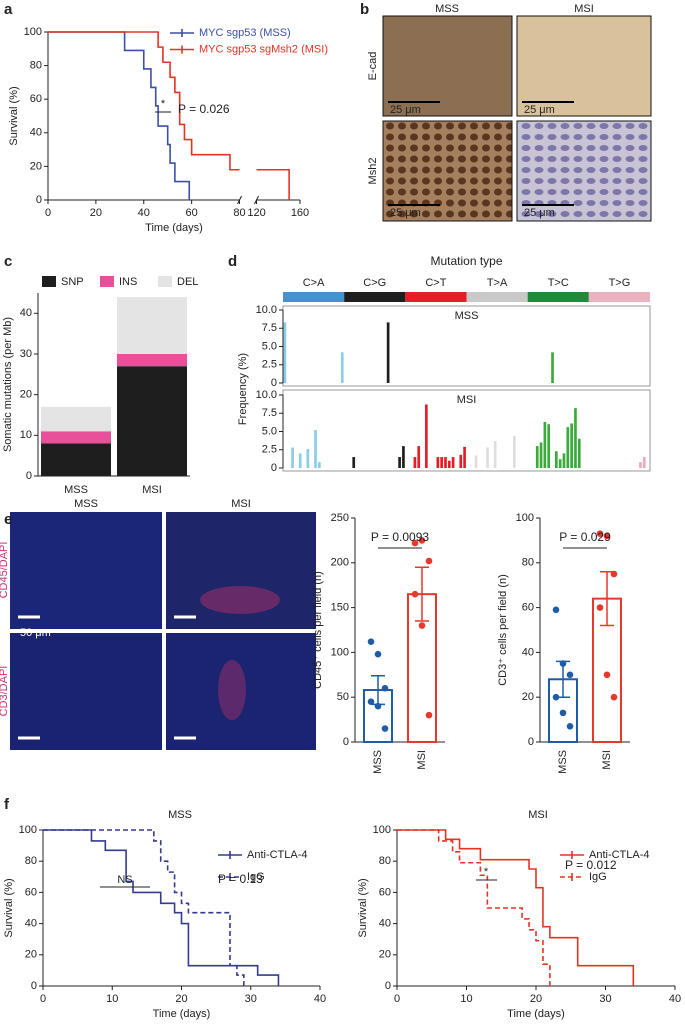 This screenshot has height=1025, width=685. Describe the element at coordinates (124, 880) in the screenshot. I see `significance: NS` at that location.